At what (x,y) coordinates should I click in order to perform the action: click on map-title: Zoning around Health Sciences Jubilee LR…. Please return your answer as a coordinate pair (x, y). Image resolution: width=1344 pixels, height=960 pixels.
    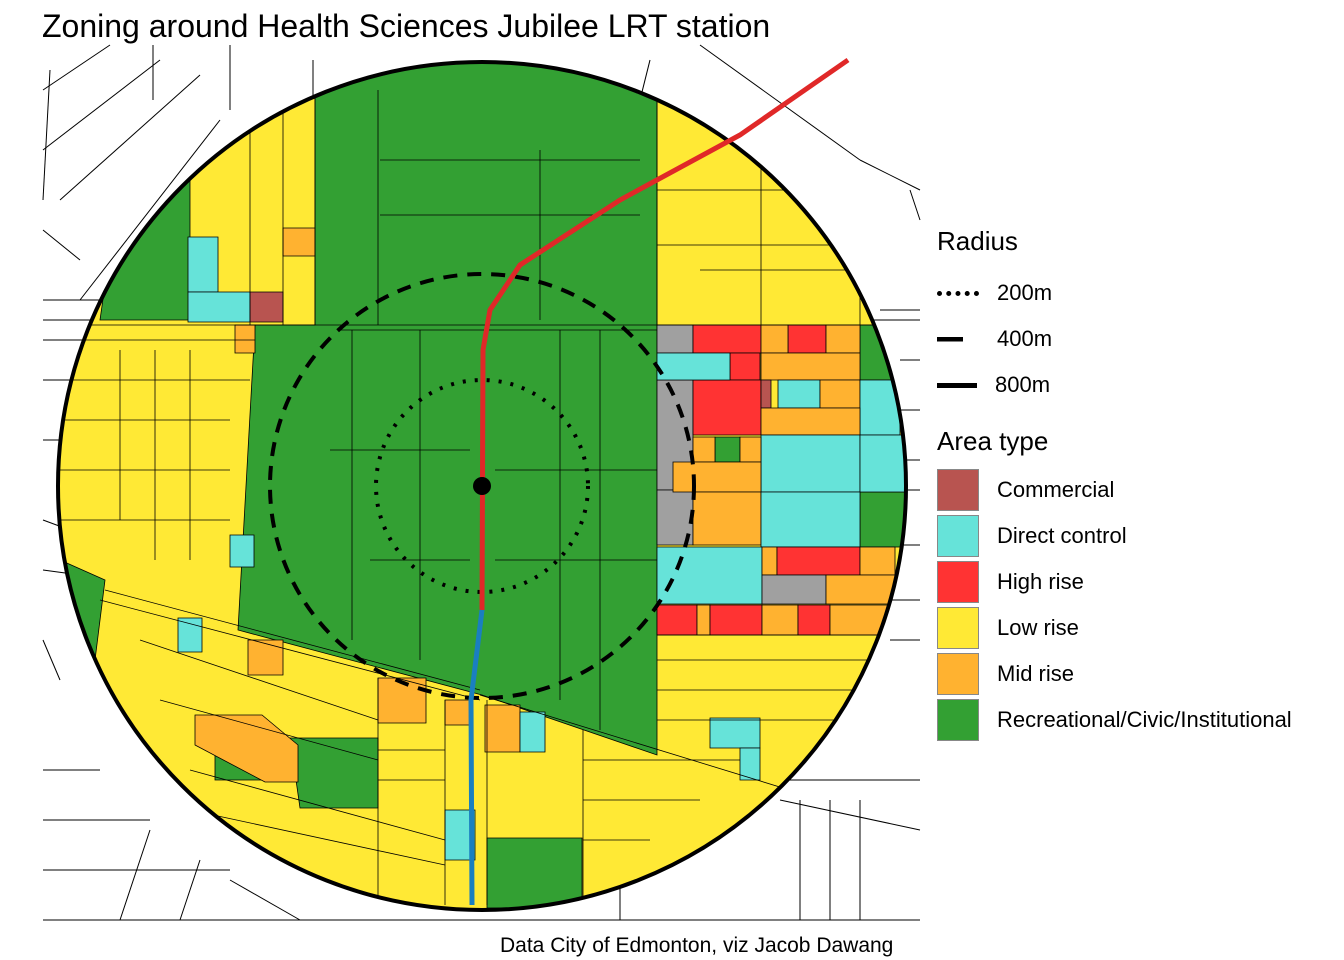
    Looking at the image, I should click on (406, 26).